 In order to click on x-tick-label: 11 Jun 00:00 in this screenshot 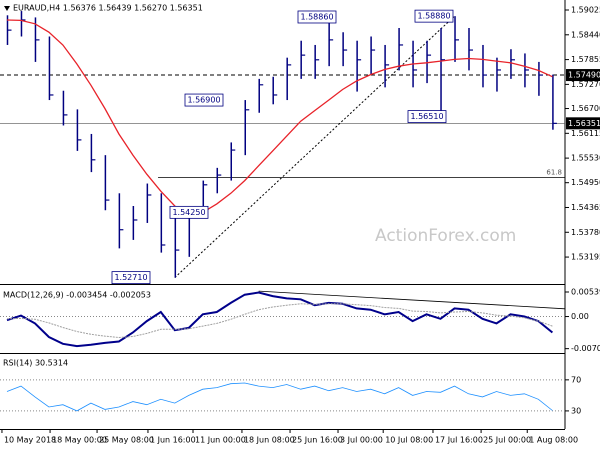, I will do `click(220, 440)`.